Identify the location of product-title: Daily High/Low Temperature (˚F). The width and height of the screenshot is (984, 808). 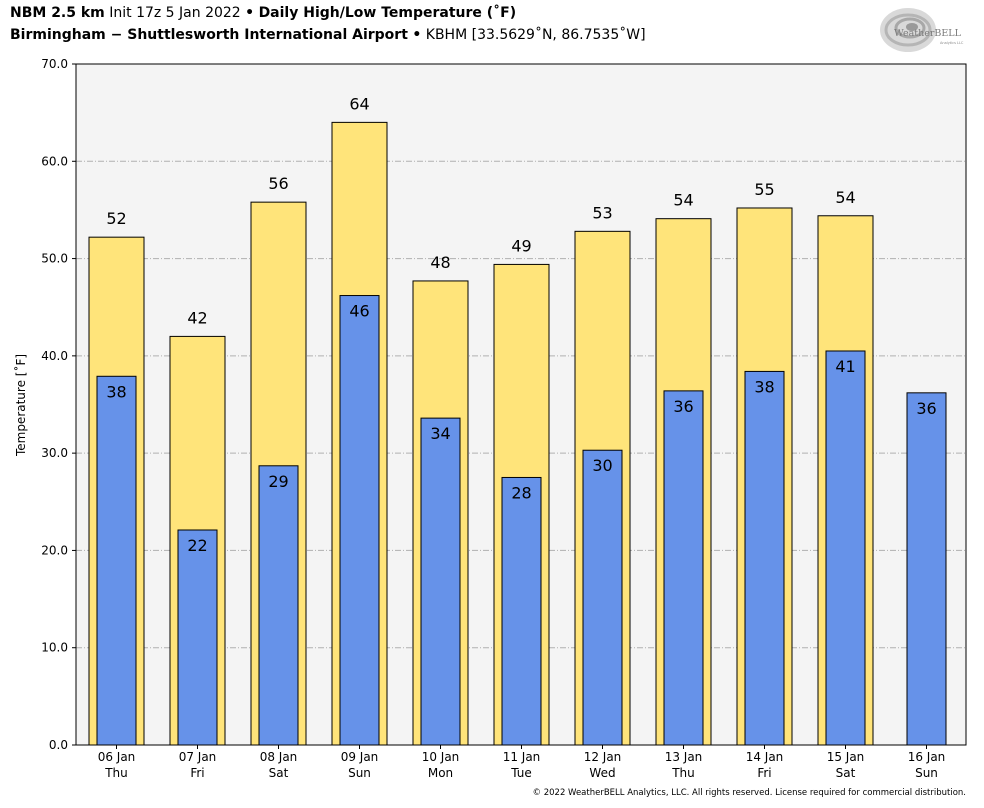
(387, 13).